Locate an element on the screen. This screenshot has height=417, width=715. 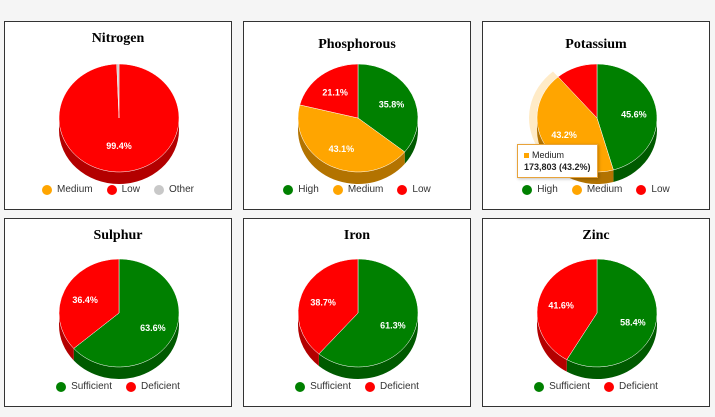
chart-title: Phosphorous is located at coordinates (357, 44).